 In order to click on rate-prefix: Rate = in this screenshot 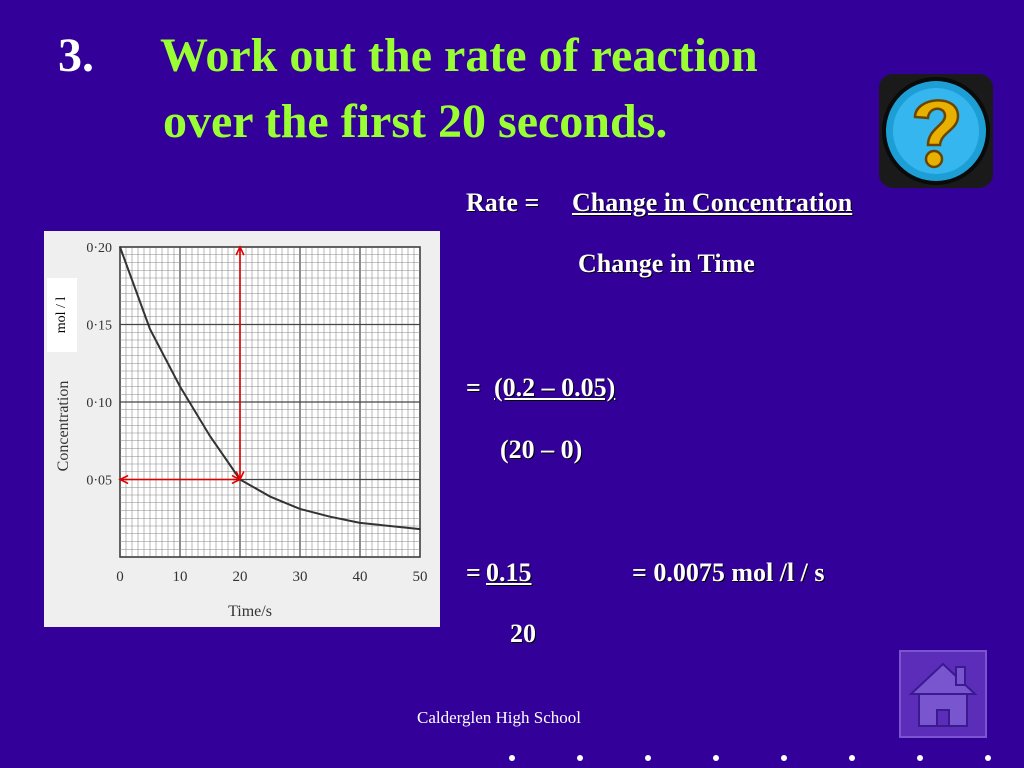, I will do `click(503, 202)`.